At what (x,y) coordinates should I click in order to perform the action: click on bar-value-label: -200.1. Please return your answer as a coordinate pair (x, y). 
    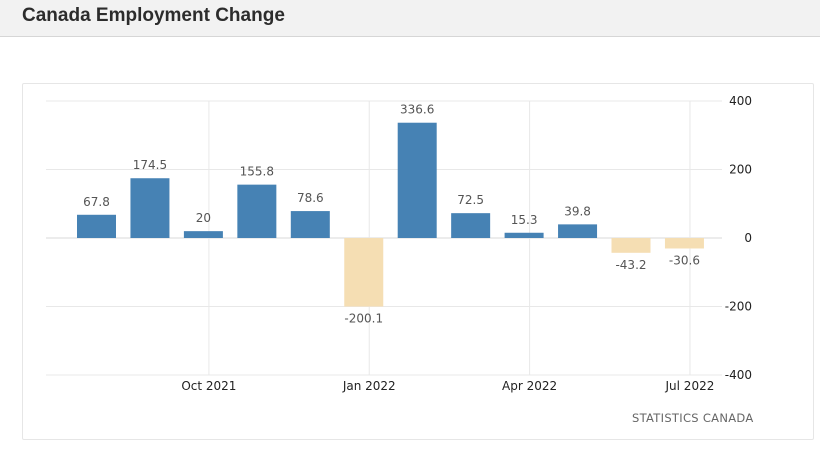
    Looking at the image, I should click on (363, 319).